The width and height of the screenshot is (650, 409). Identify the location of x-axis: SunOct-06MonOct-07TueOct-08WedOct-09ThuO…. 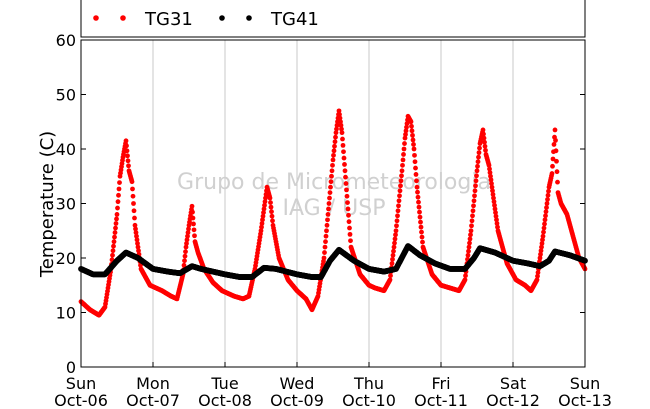
(333, 385).